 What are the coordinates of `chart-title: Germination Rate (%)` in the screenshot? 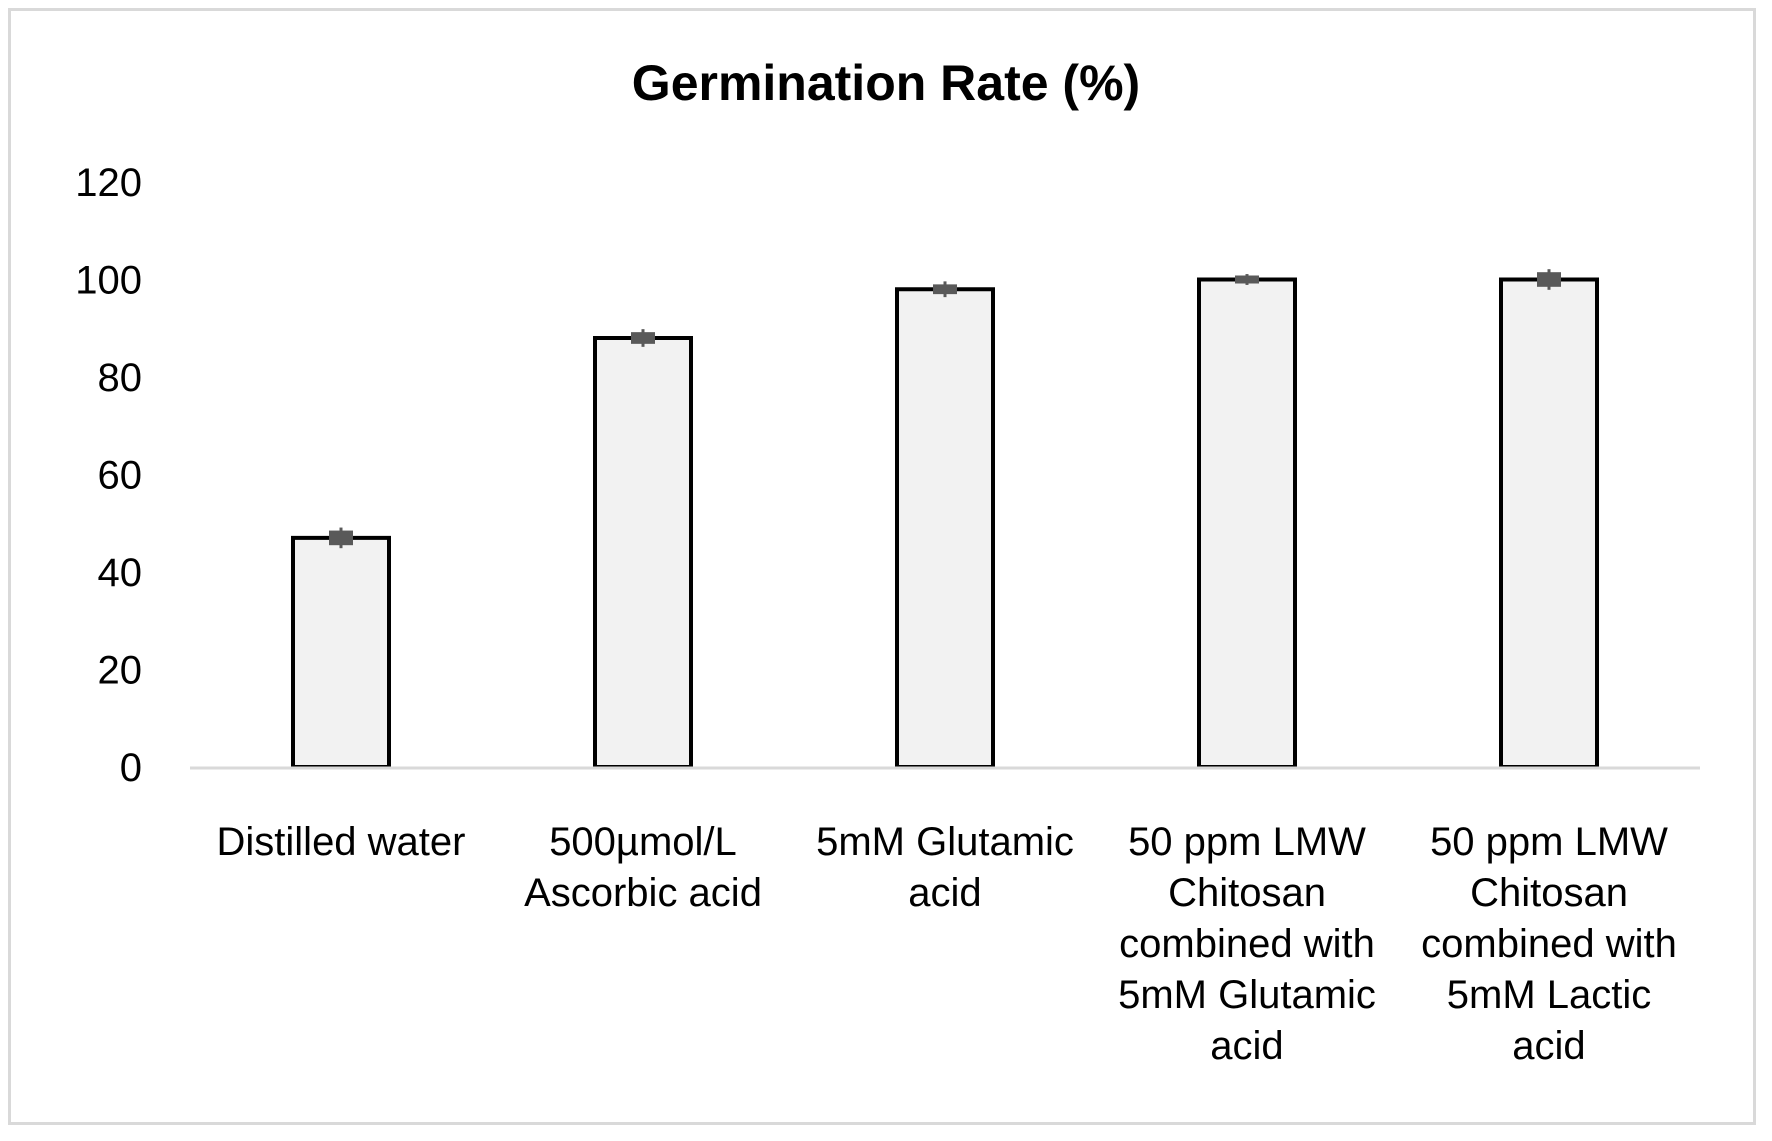 It's located at (886, 83).